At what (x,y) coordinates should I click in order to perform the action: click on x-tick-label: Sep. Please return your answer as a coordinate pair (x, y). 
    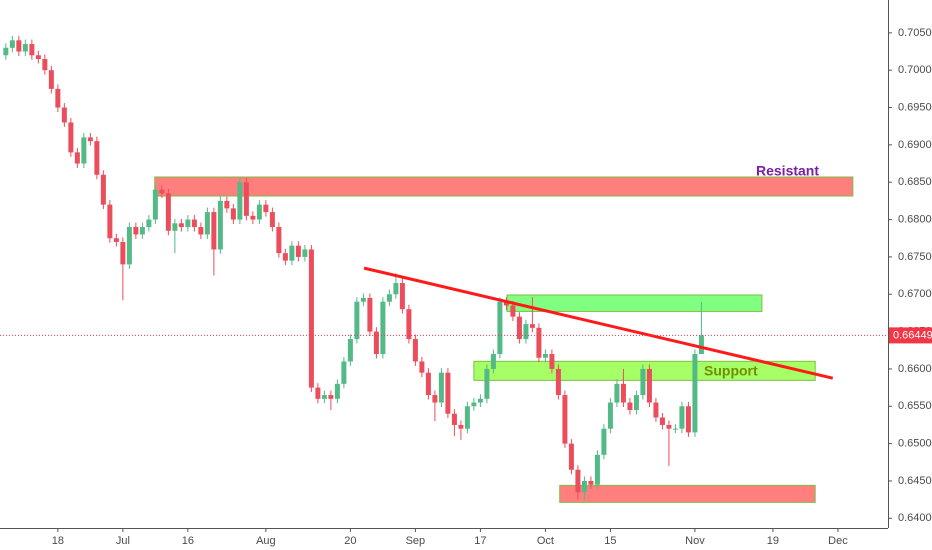
    Looking at the image, I should click on (416, 541).